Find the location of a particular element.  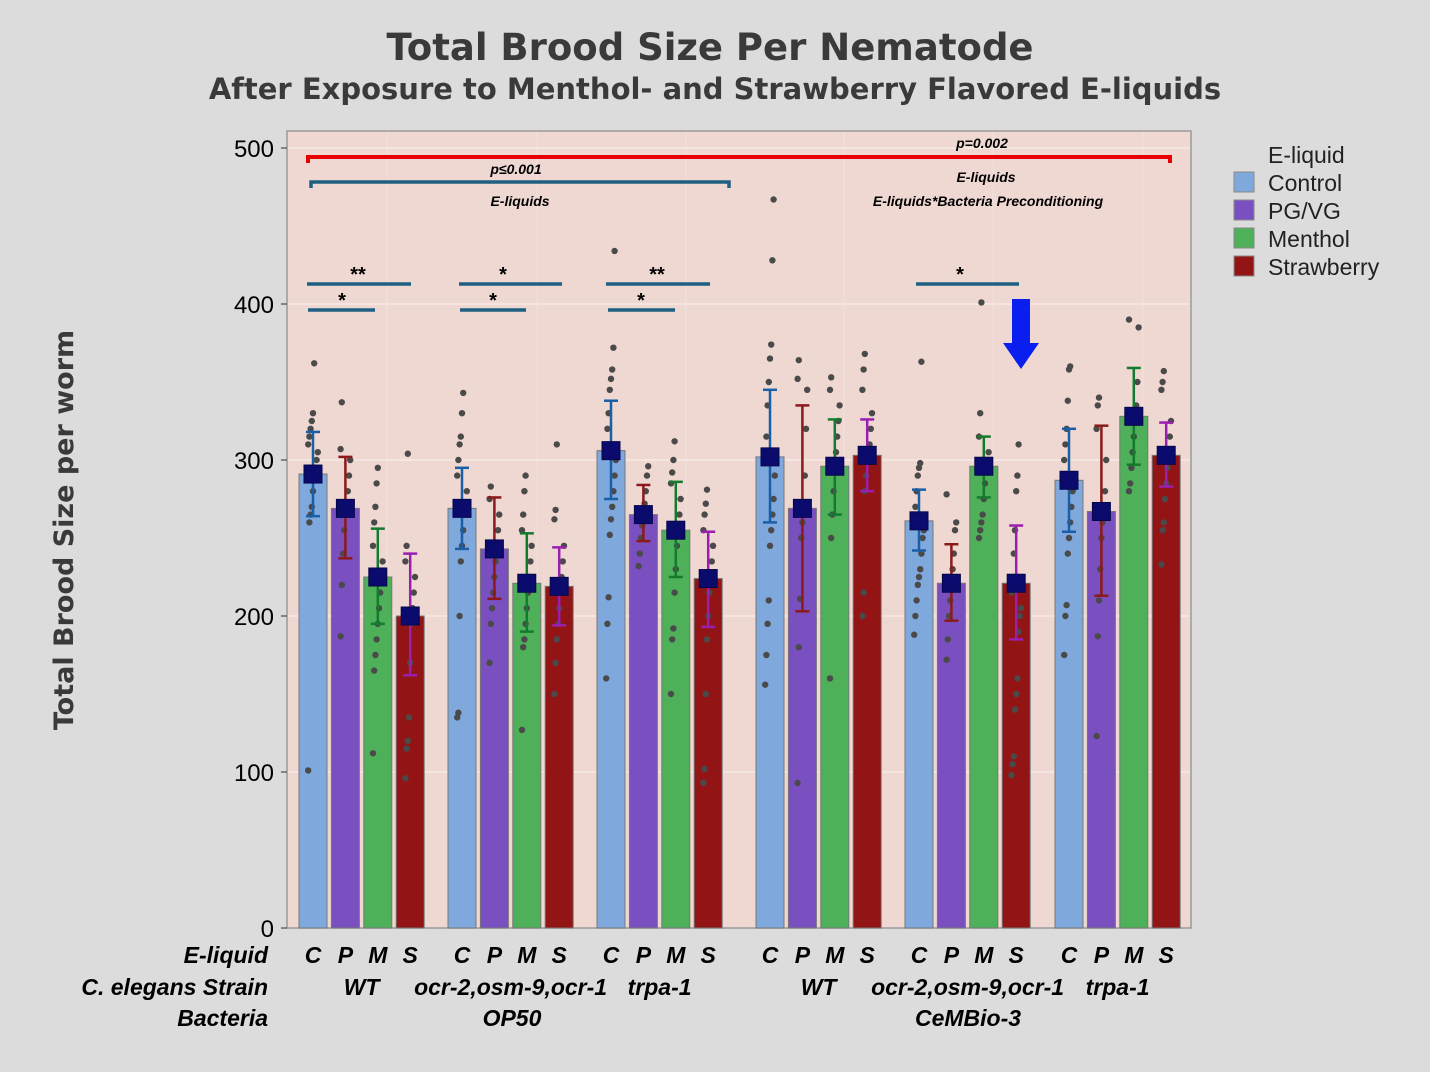

mean-g1-M is located at coordinates (527, 583).